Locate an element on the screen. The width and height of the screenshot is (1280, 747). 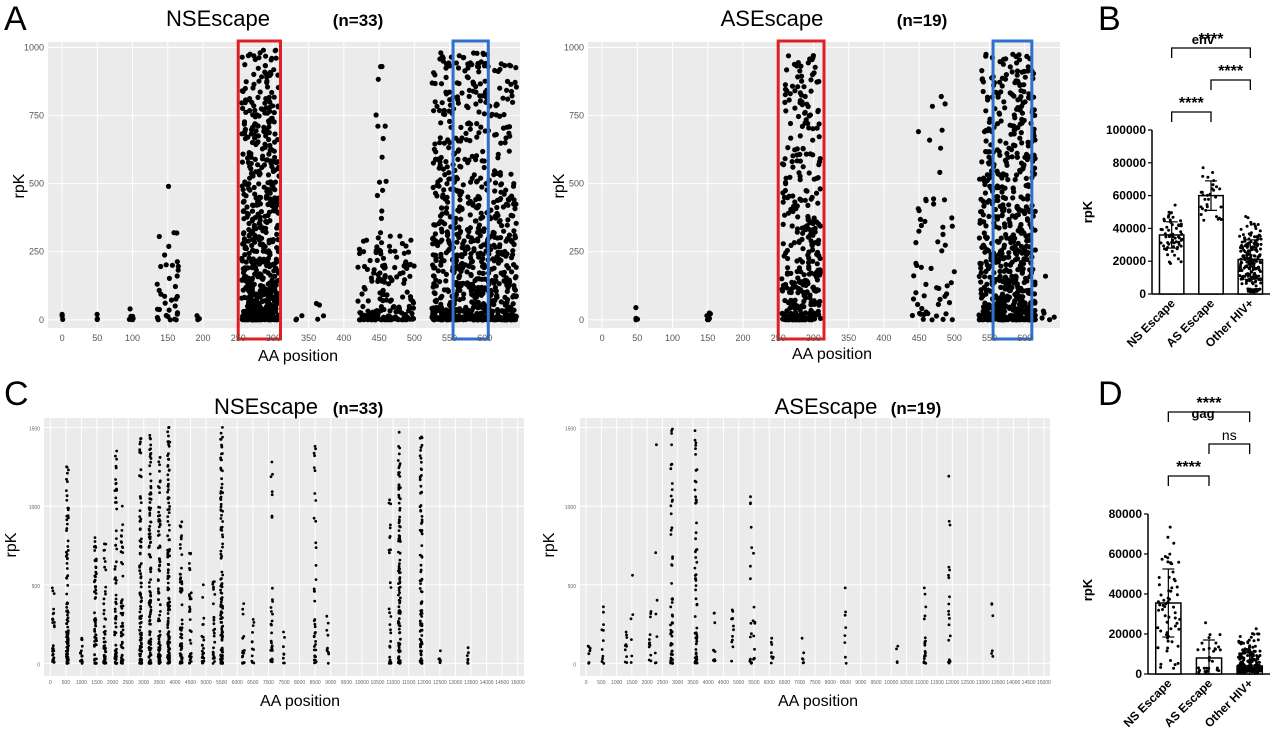
significance-bracket is located at coordinates (1191, 116).